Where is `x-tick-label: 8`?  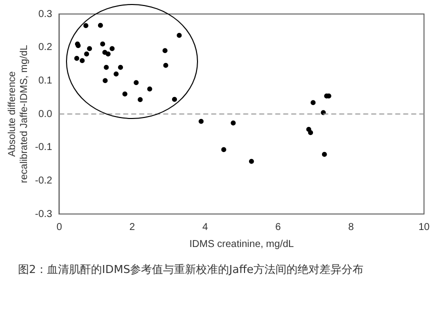
x-tick-label: 8 is located at coordinates (351, 227).